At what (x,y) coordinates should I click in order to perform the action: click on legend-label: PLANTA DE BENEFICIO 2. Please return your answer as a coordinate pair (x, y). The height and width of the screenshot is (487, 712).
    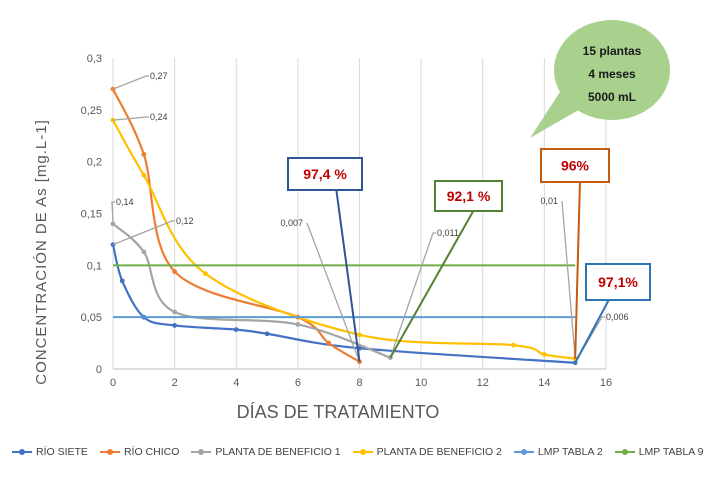
    Looking at the image, I should click on (439, 452).